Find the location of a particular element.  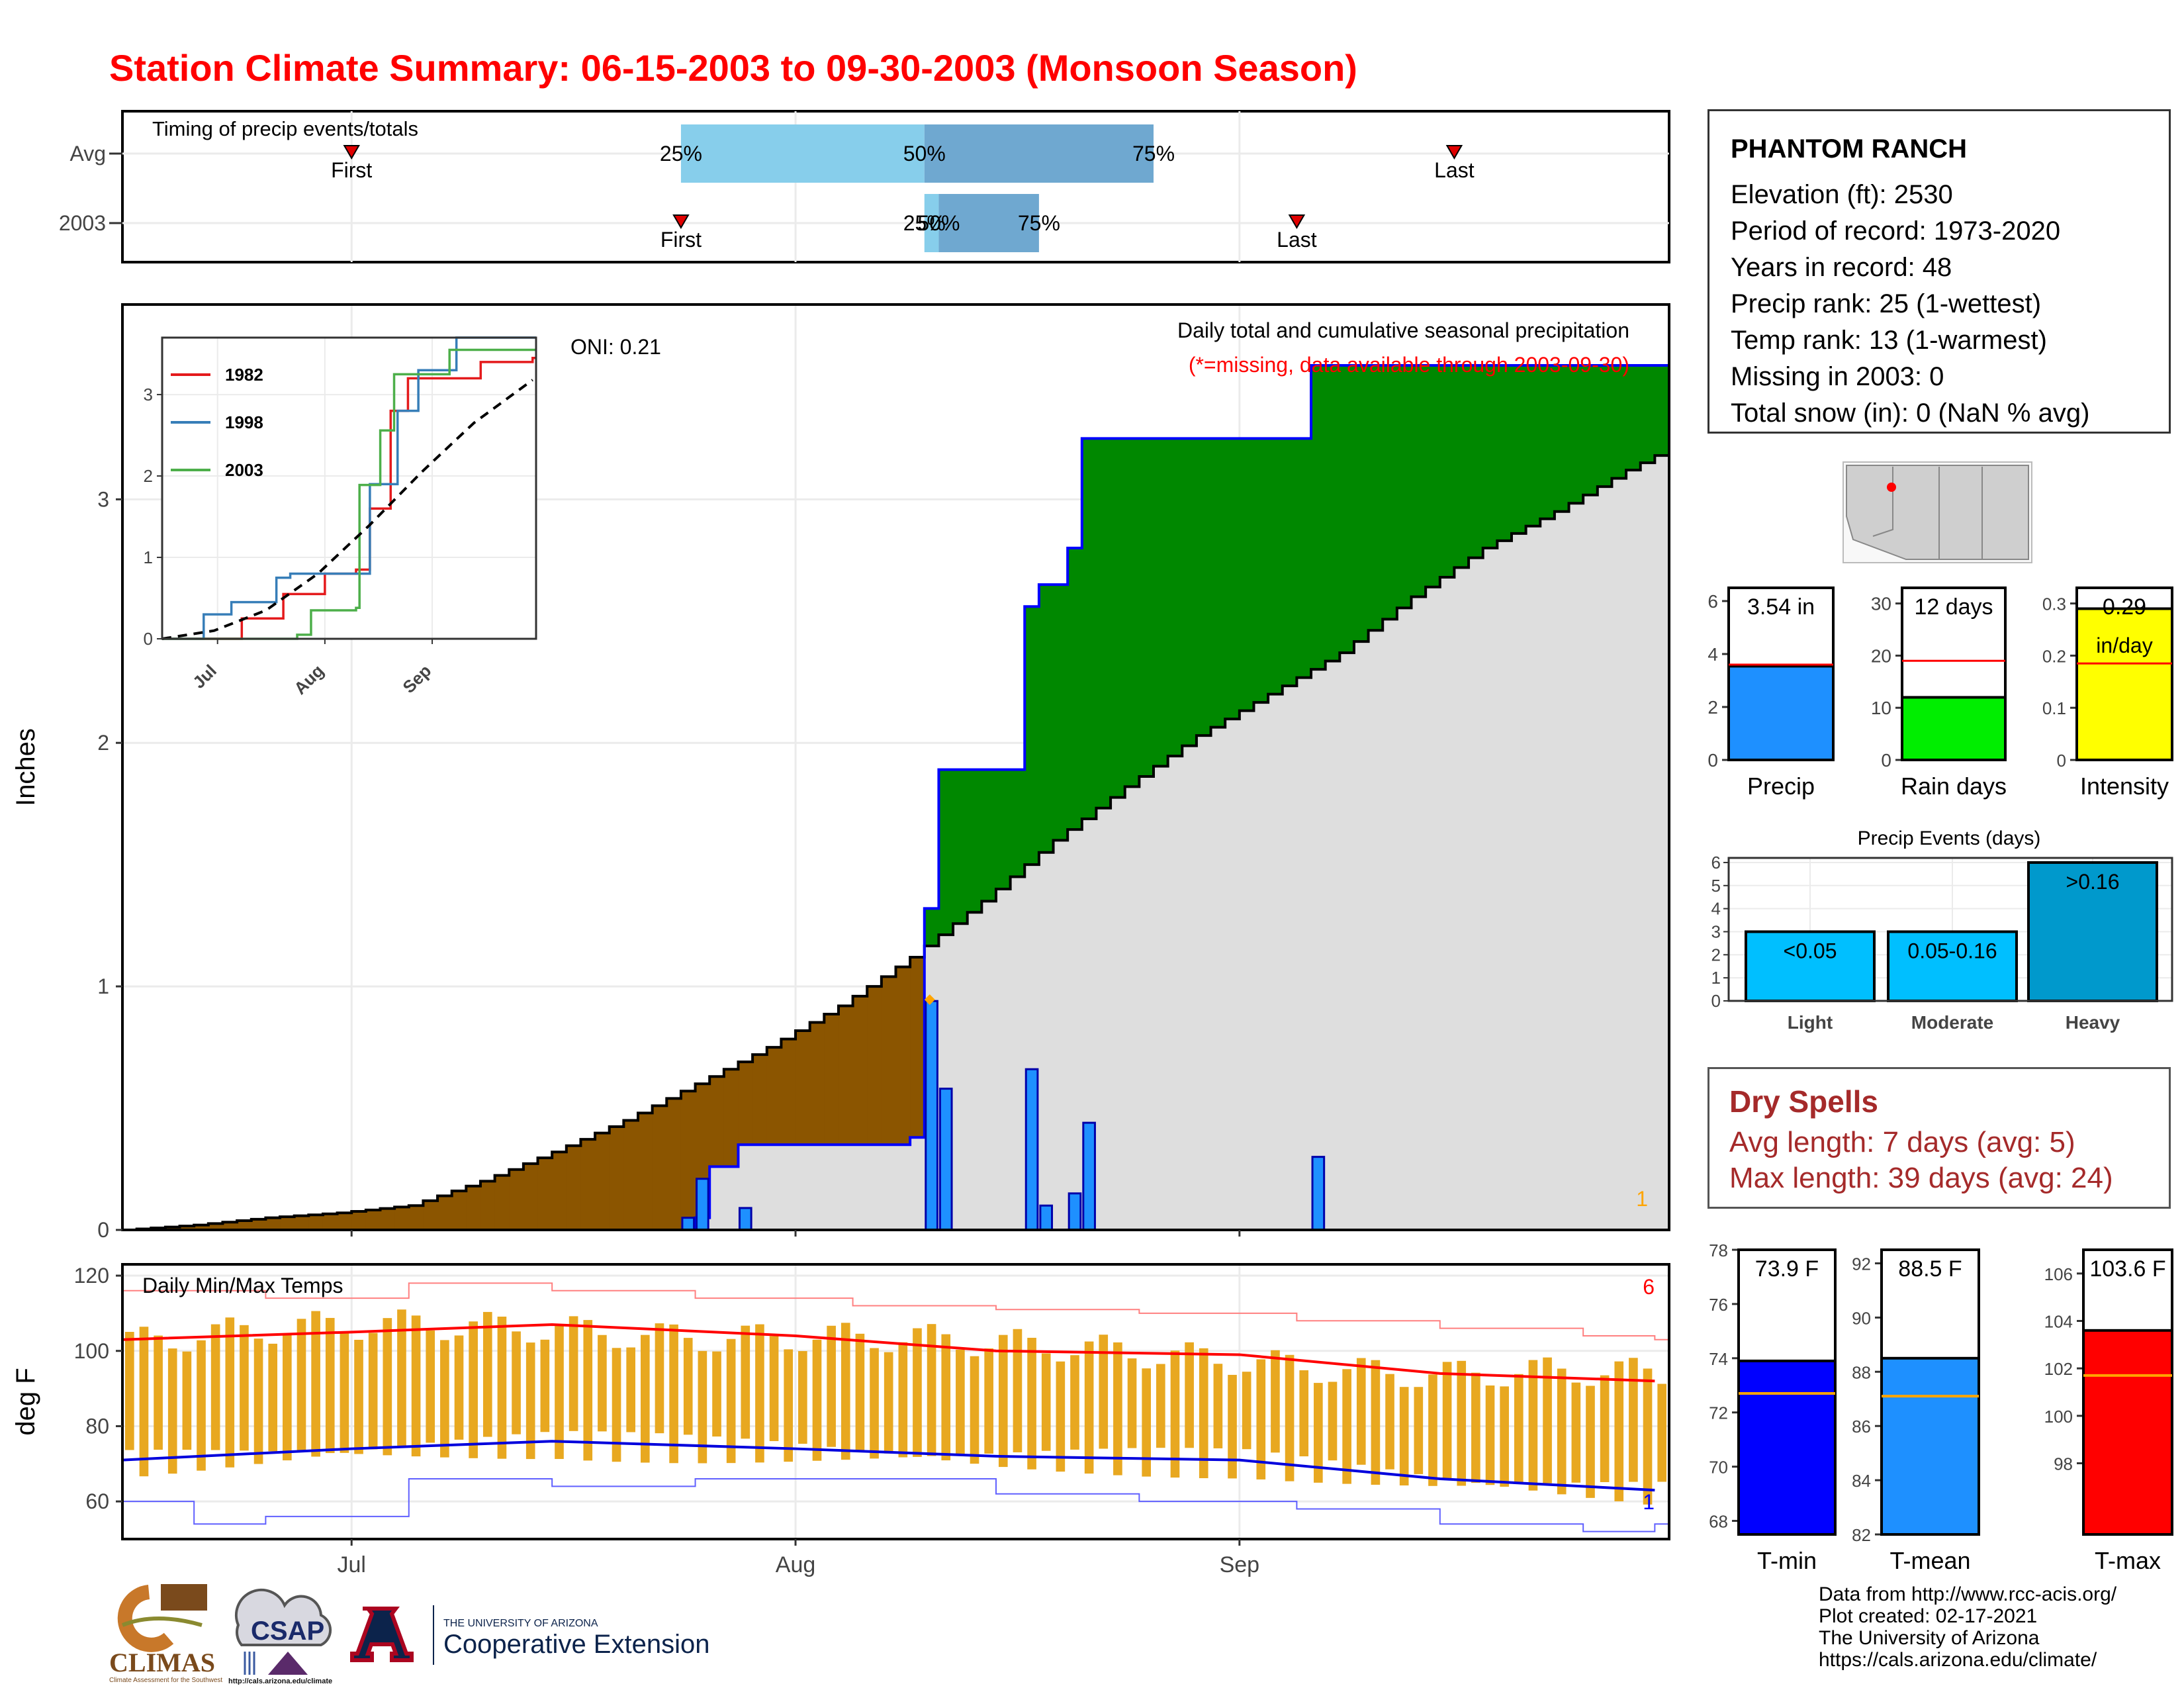

tmin-panel-ytick-label: 76 is located at coordinates (1718, 1305).